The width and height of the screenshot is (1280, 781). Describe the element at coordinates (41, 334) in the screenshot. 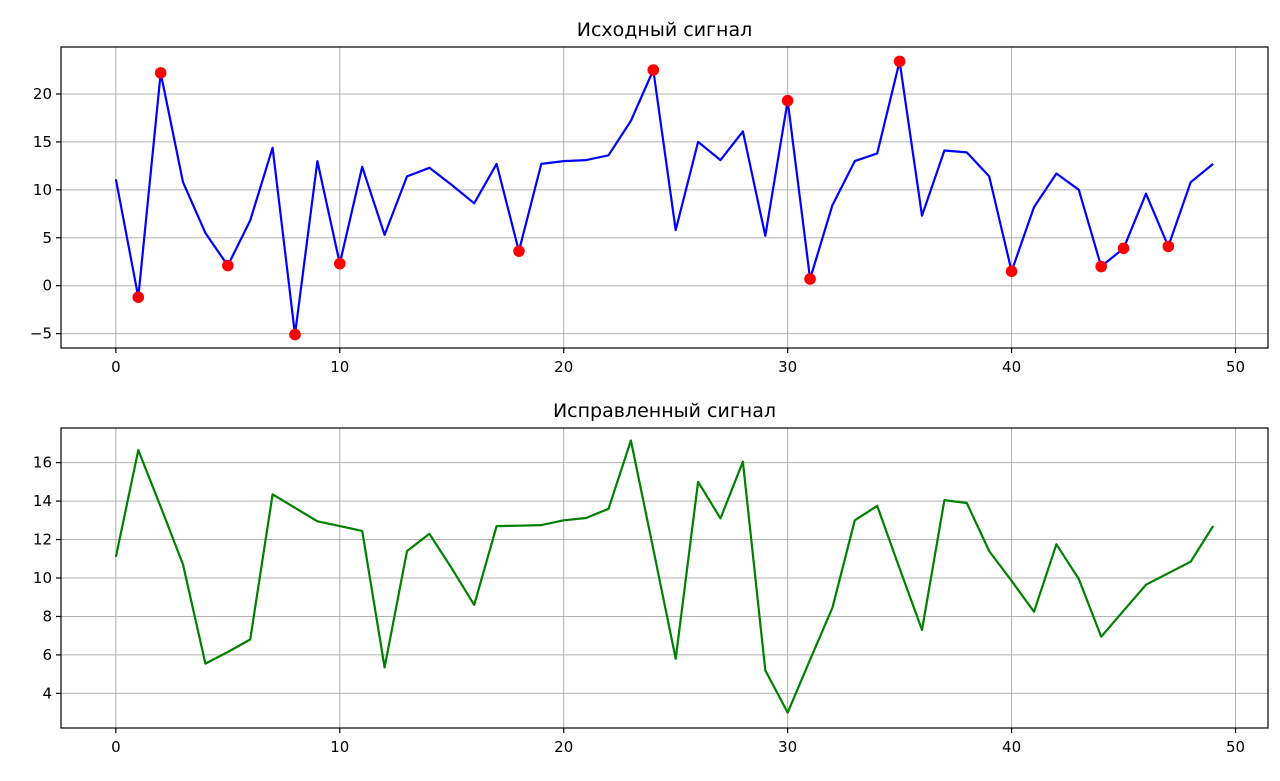

I see `y-tick-label: −5` at that location.